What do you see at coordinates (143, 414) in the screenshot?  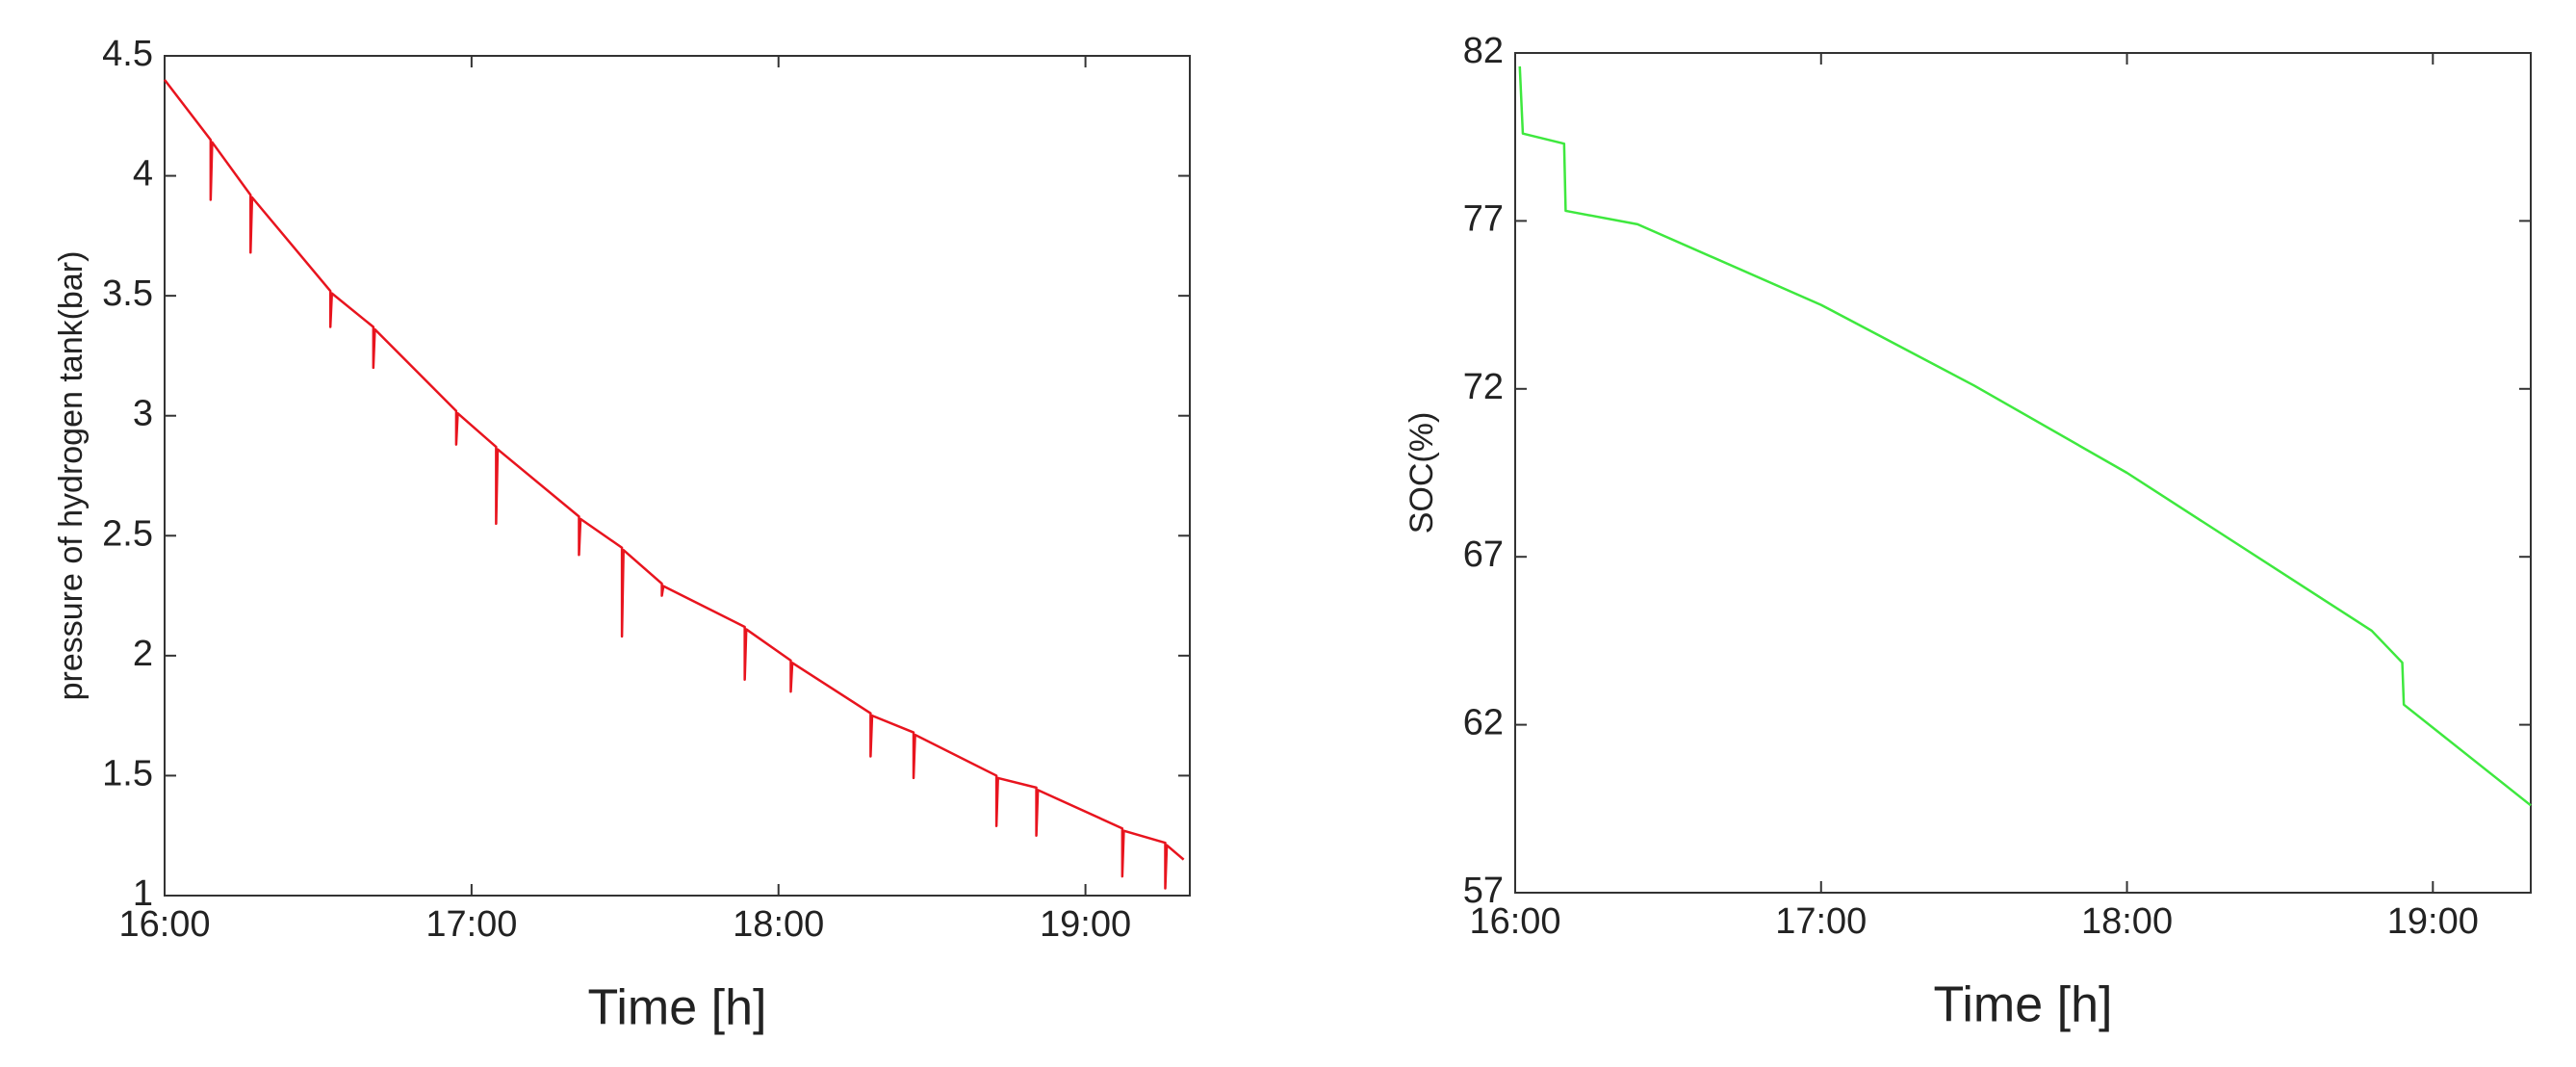 I see `y-tick-label: 3` at bounding box center [143, 414].